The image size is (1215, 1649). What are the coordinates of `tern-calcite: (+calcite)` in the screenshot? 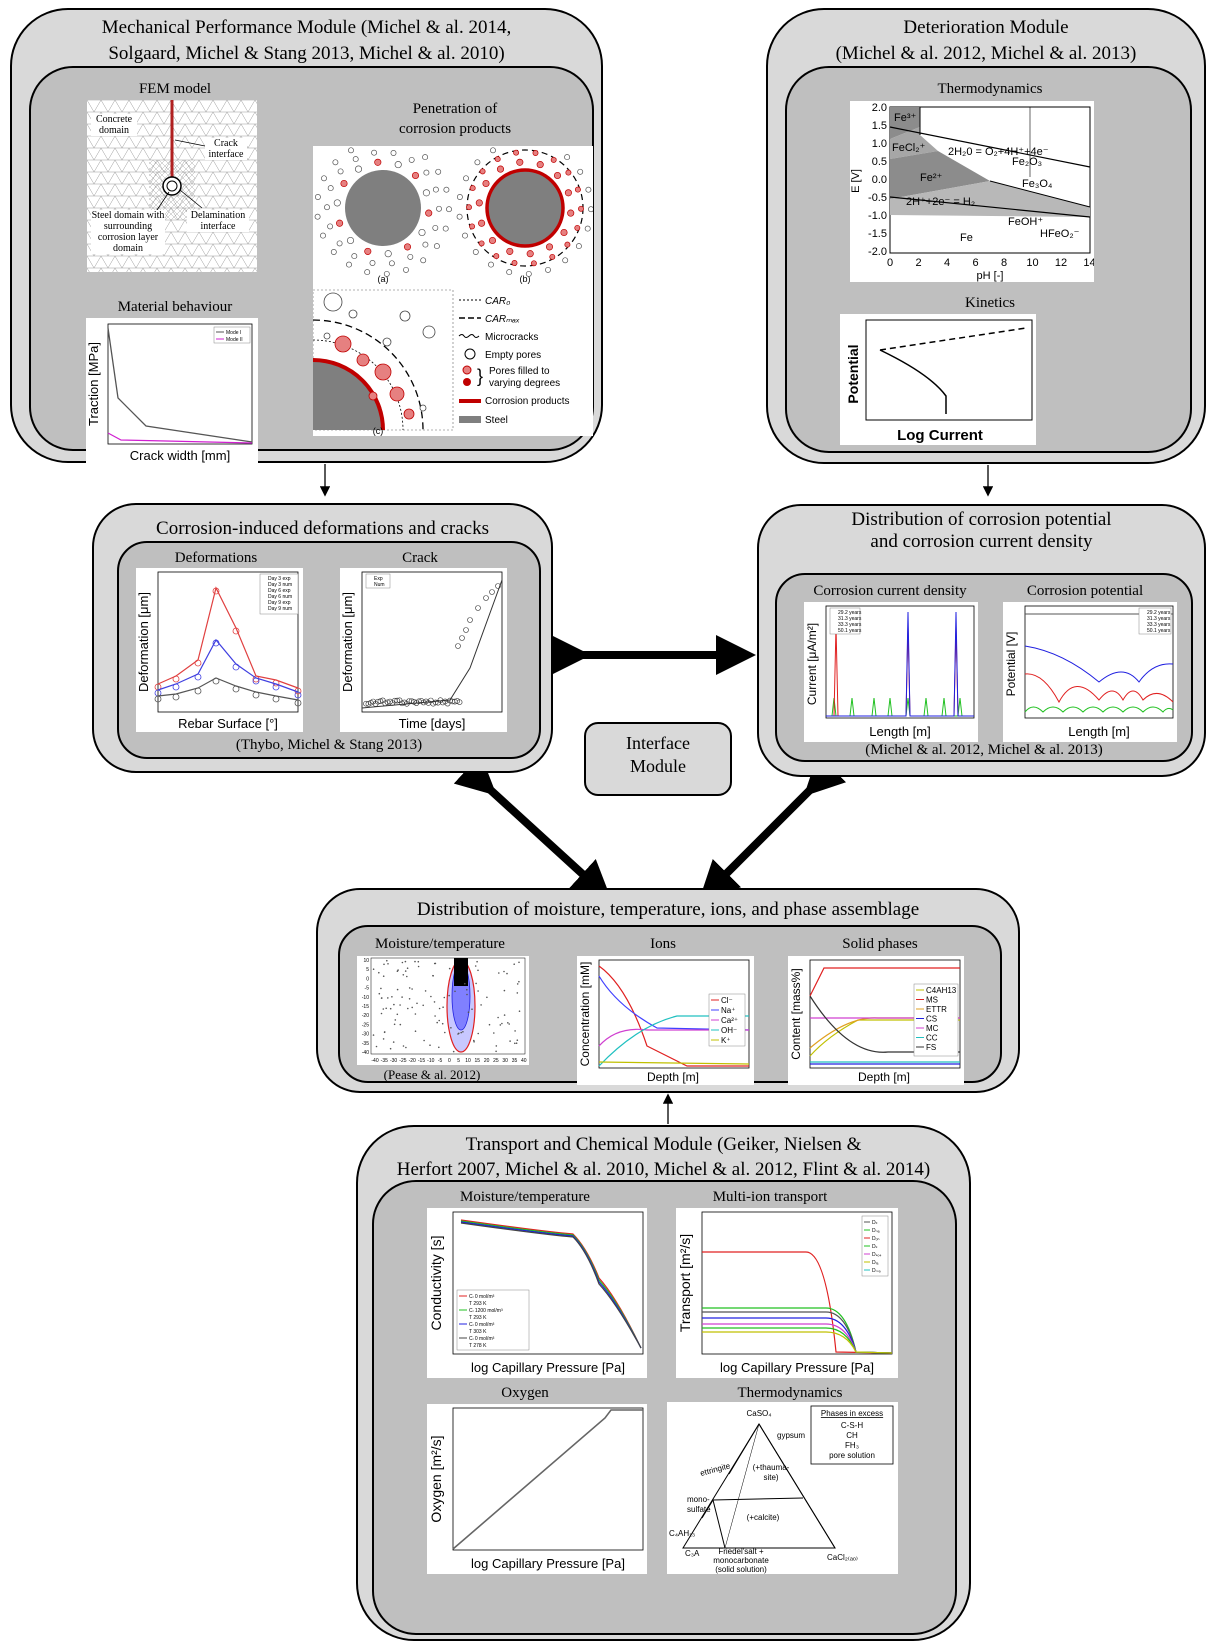 It's located at (763, 1517).